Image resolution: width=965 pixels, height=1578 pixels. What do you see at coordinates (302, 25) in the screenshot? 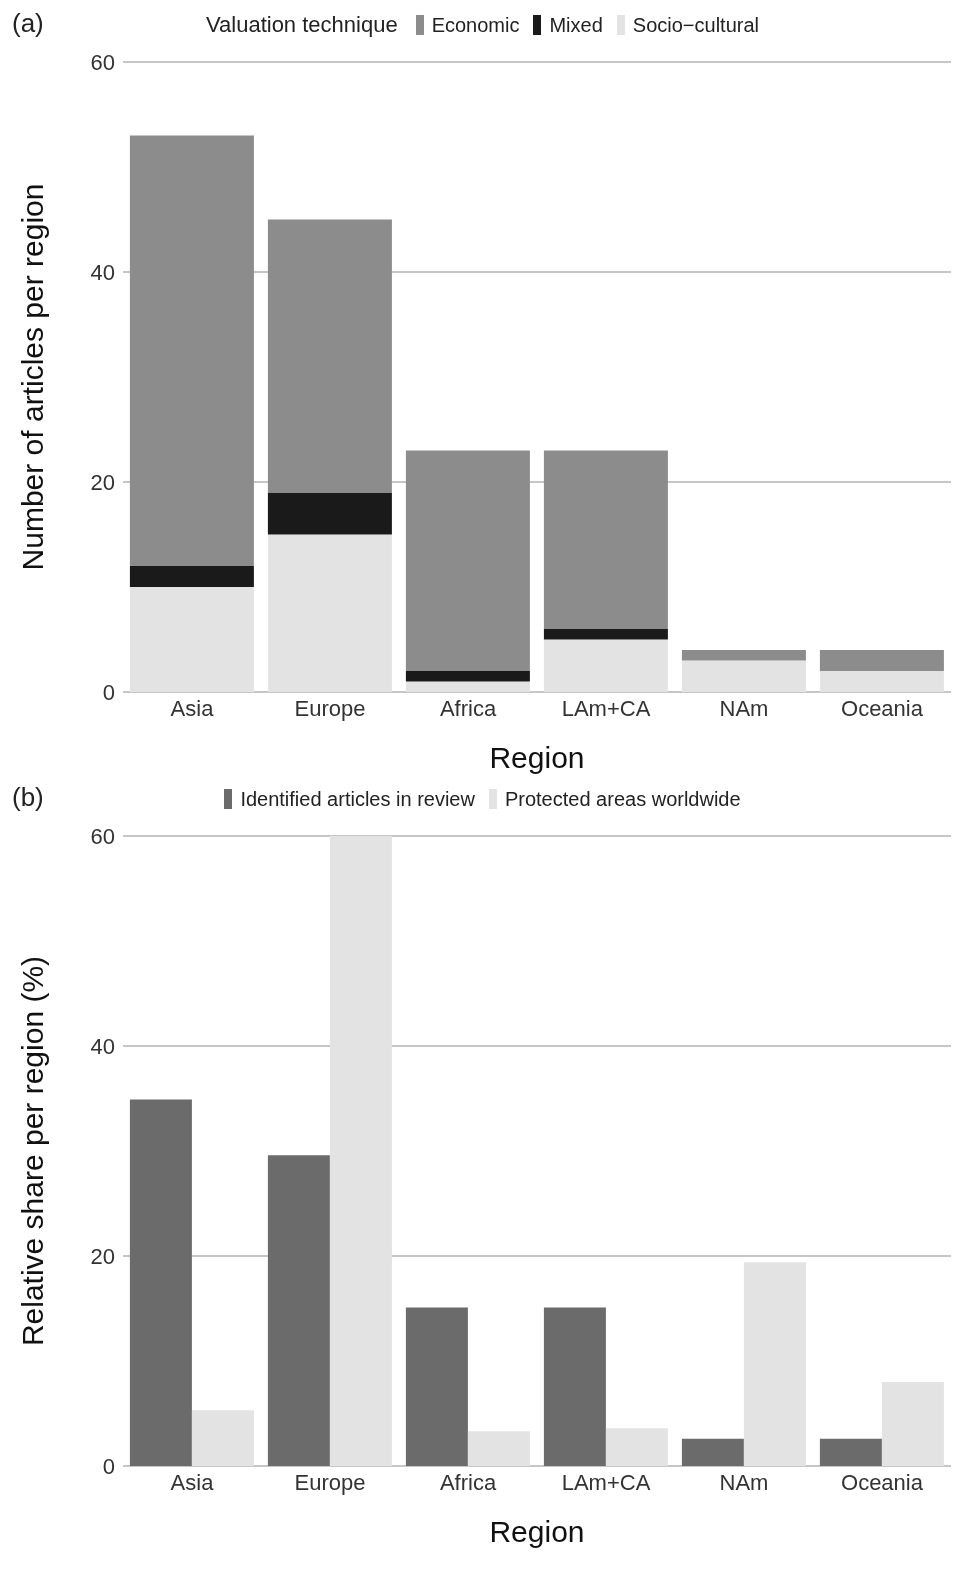
I see `legend-title: Valuation technique` at bounding box center [302, 25].